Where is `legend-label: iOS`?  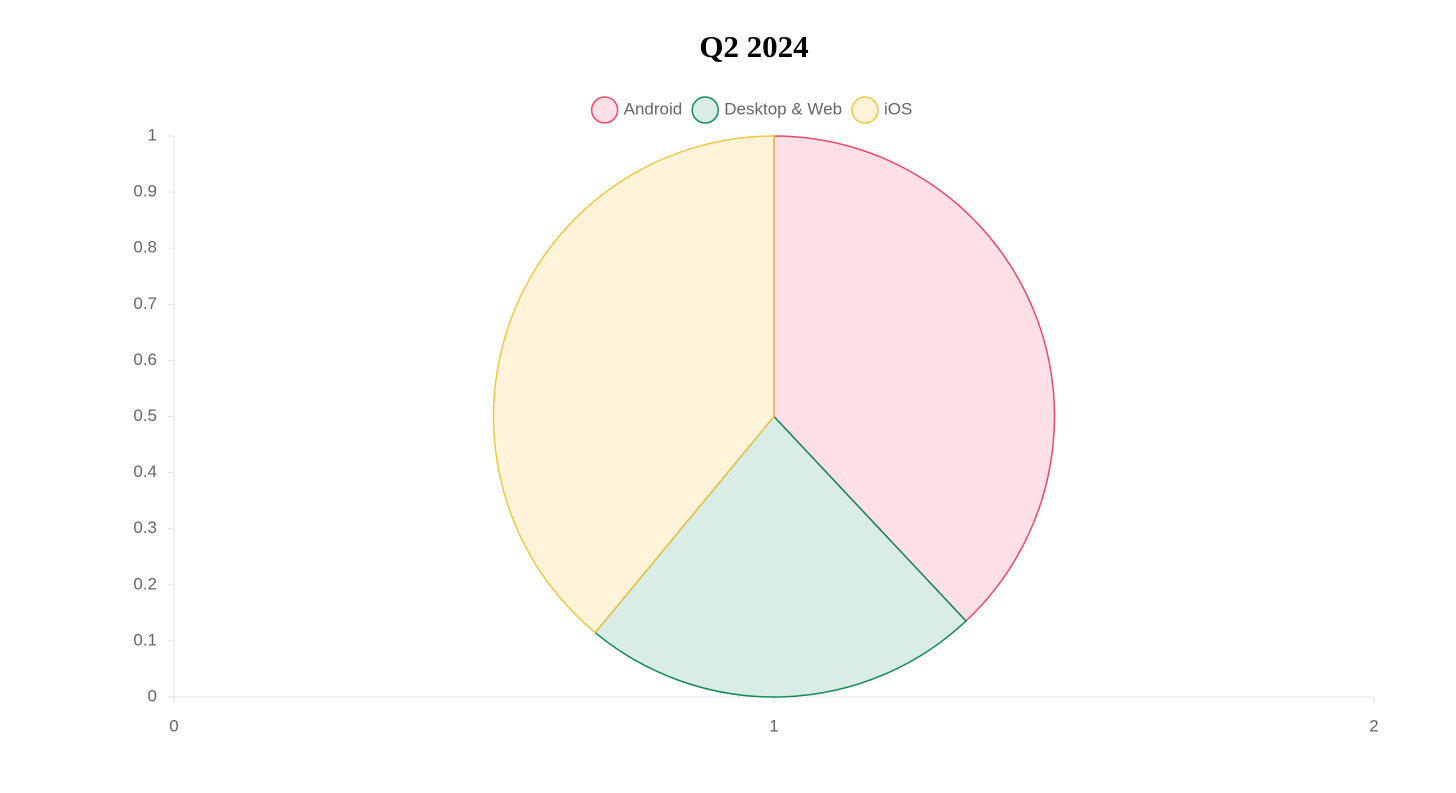
legend-label: iOS is located at coordinates (898, 108).